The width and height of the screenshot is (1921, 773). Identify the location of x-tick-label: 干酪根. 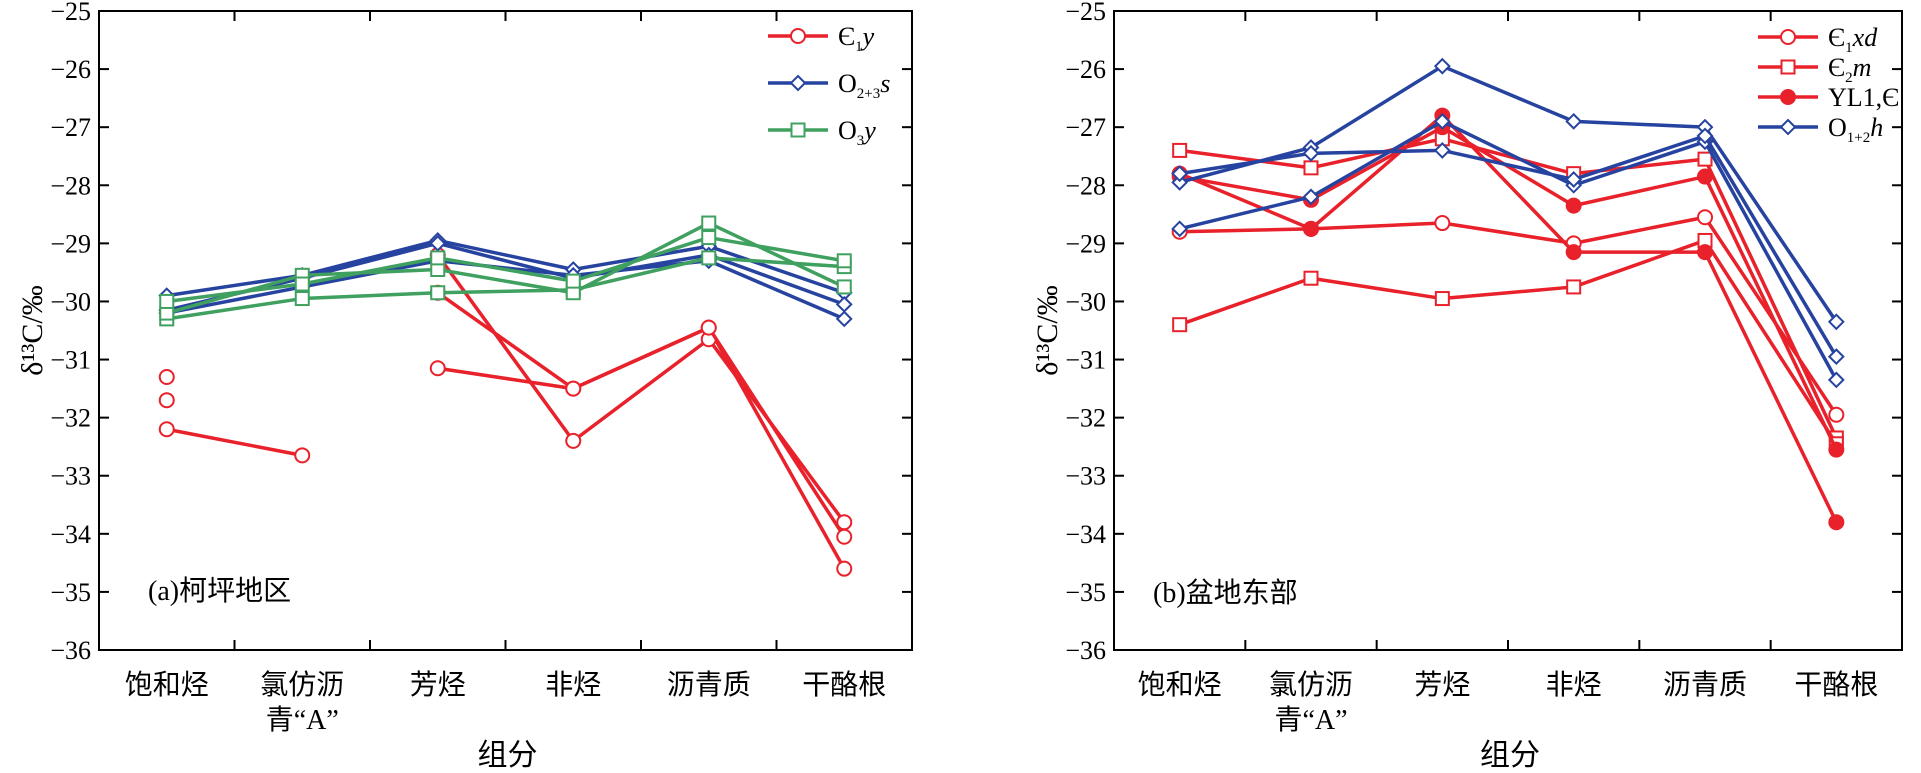
(844, 685).